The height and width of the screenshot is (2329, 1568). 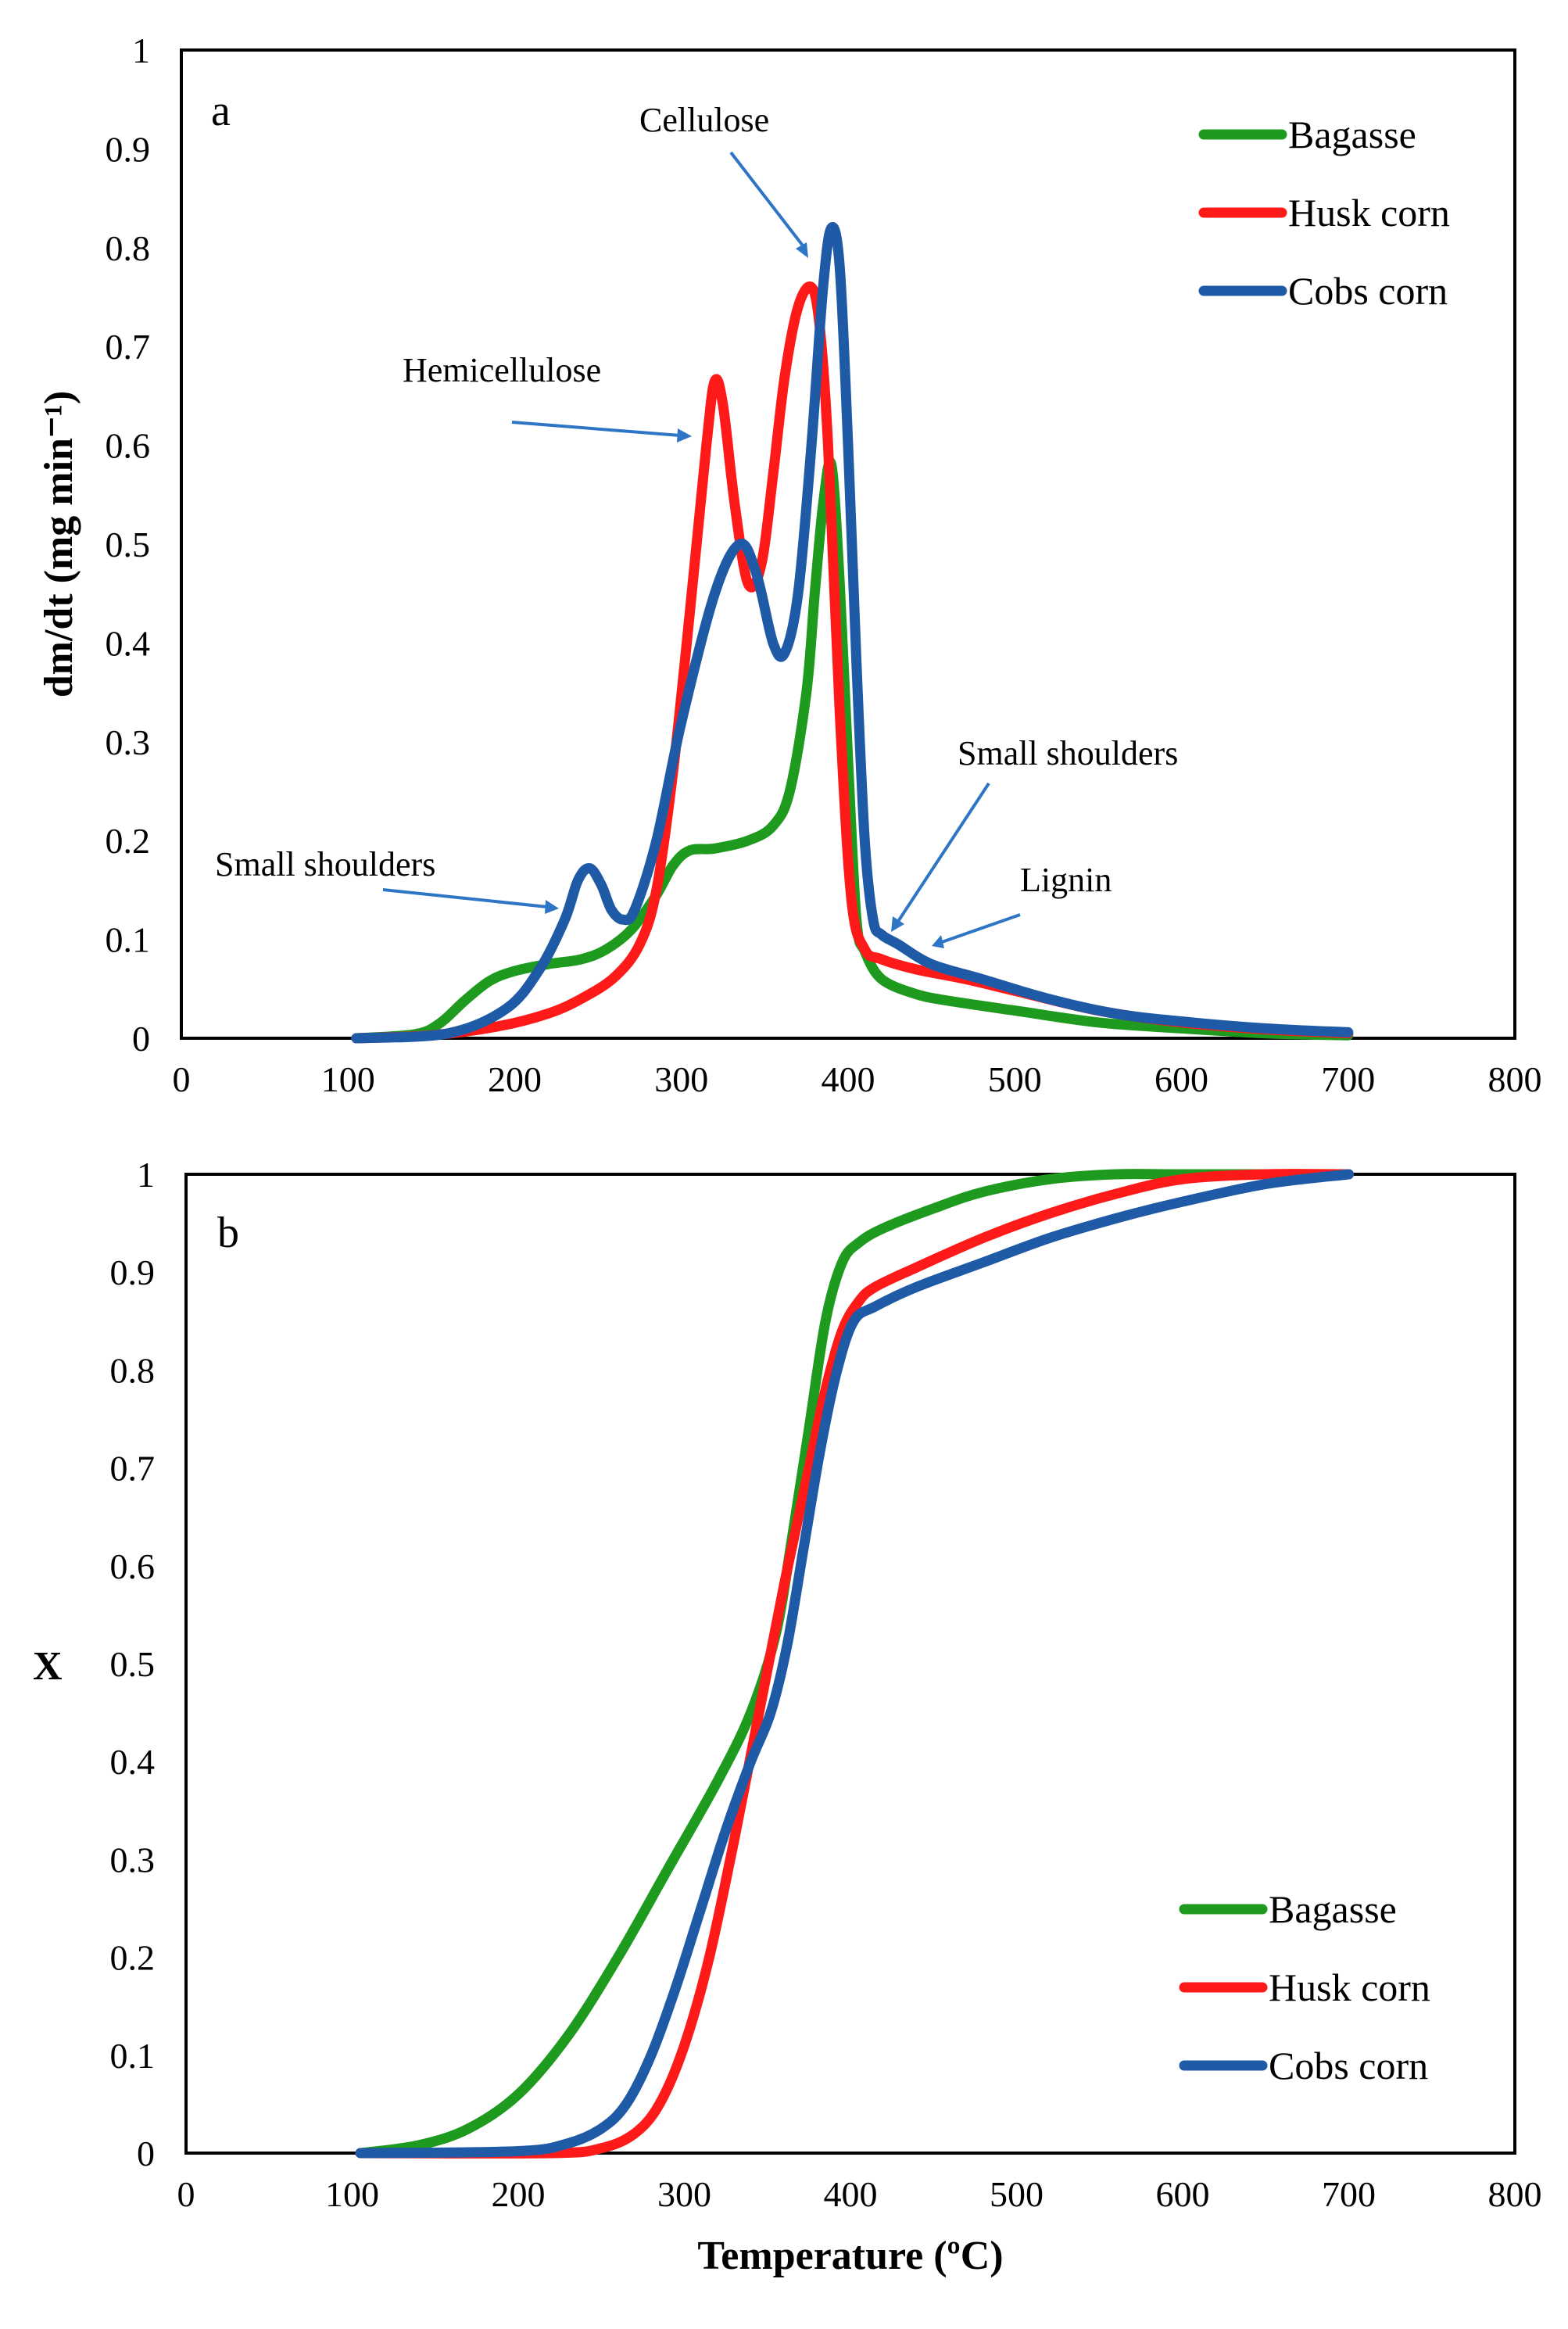 I want to click on arrowhead-small-shoulders-left, so click(x=552, y=907).